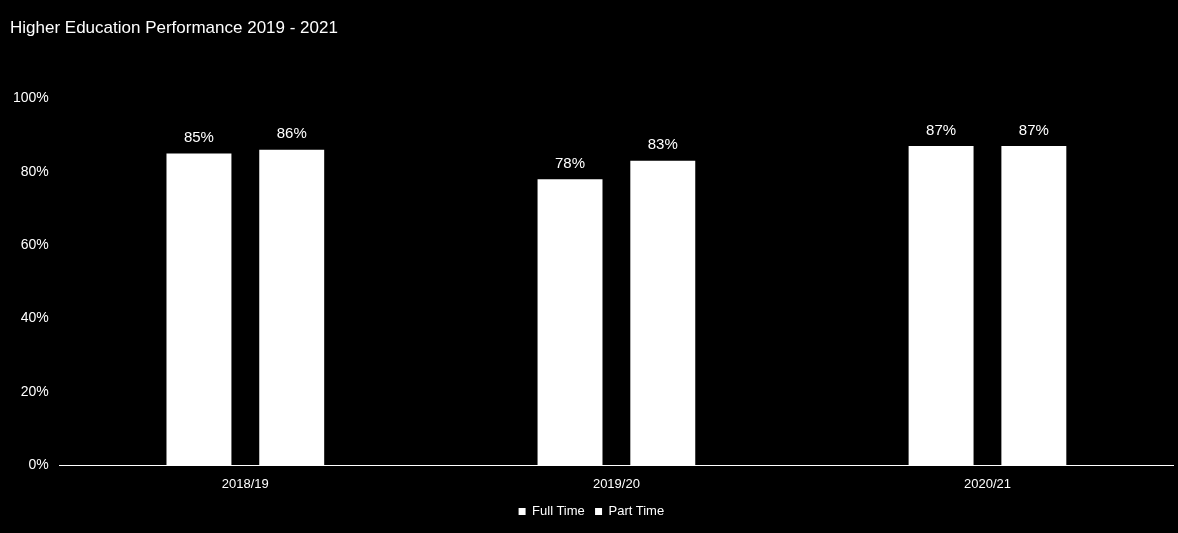 The image size is (1178, 533). I want to click on y-tick-label: 80%, so click(34, 170).